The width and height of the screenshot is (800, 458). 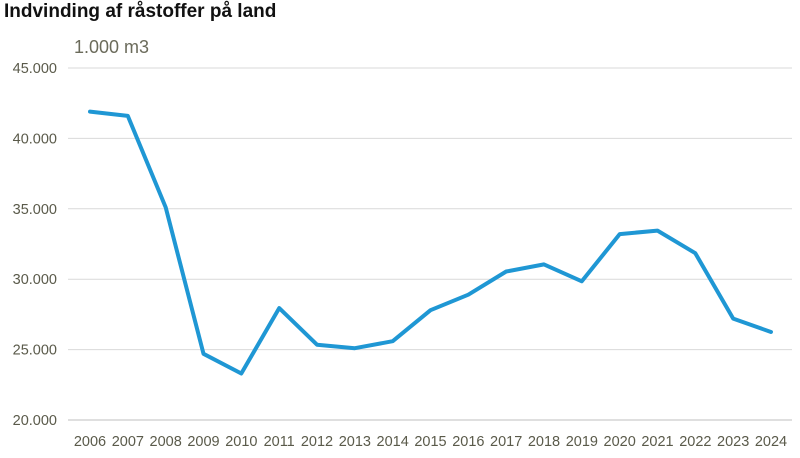 What do you see at coordinates (90, 442) in the screenshot?
I see `x-tick-label: 2006` at bounding box center [90, 442].